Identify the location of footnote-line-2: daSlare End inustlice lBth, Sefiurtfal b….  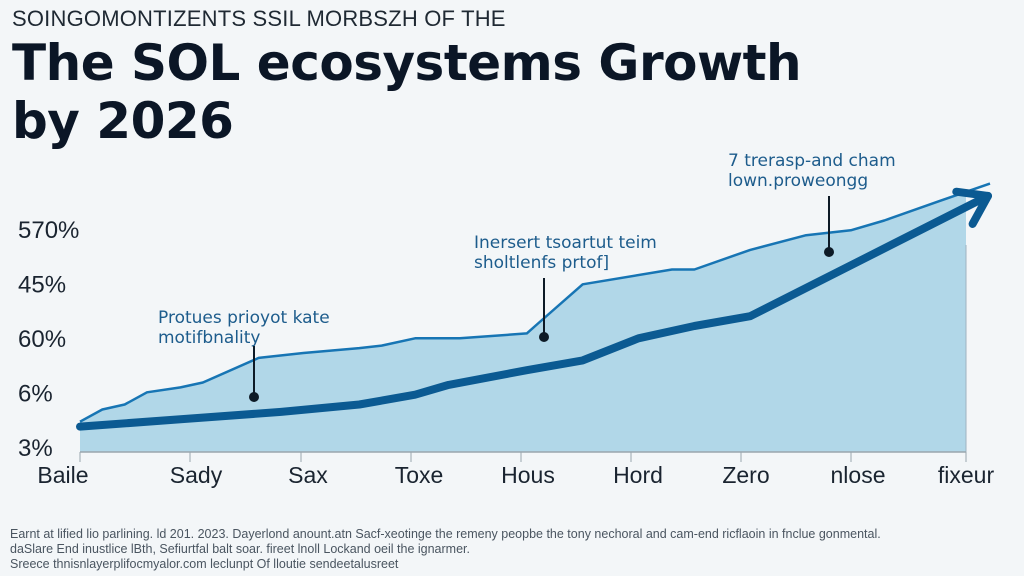
(240, 549).